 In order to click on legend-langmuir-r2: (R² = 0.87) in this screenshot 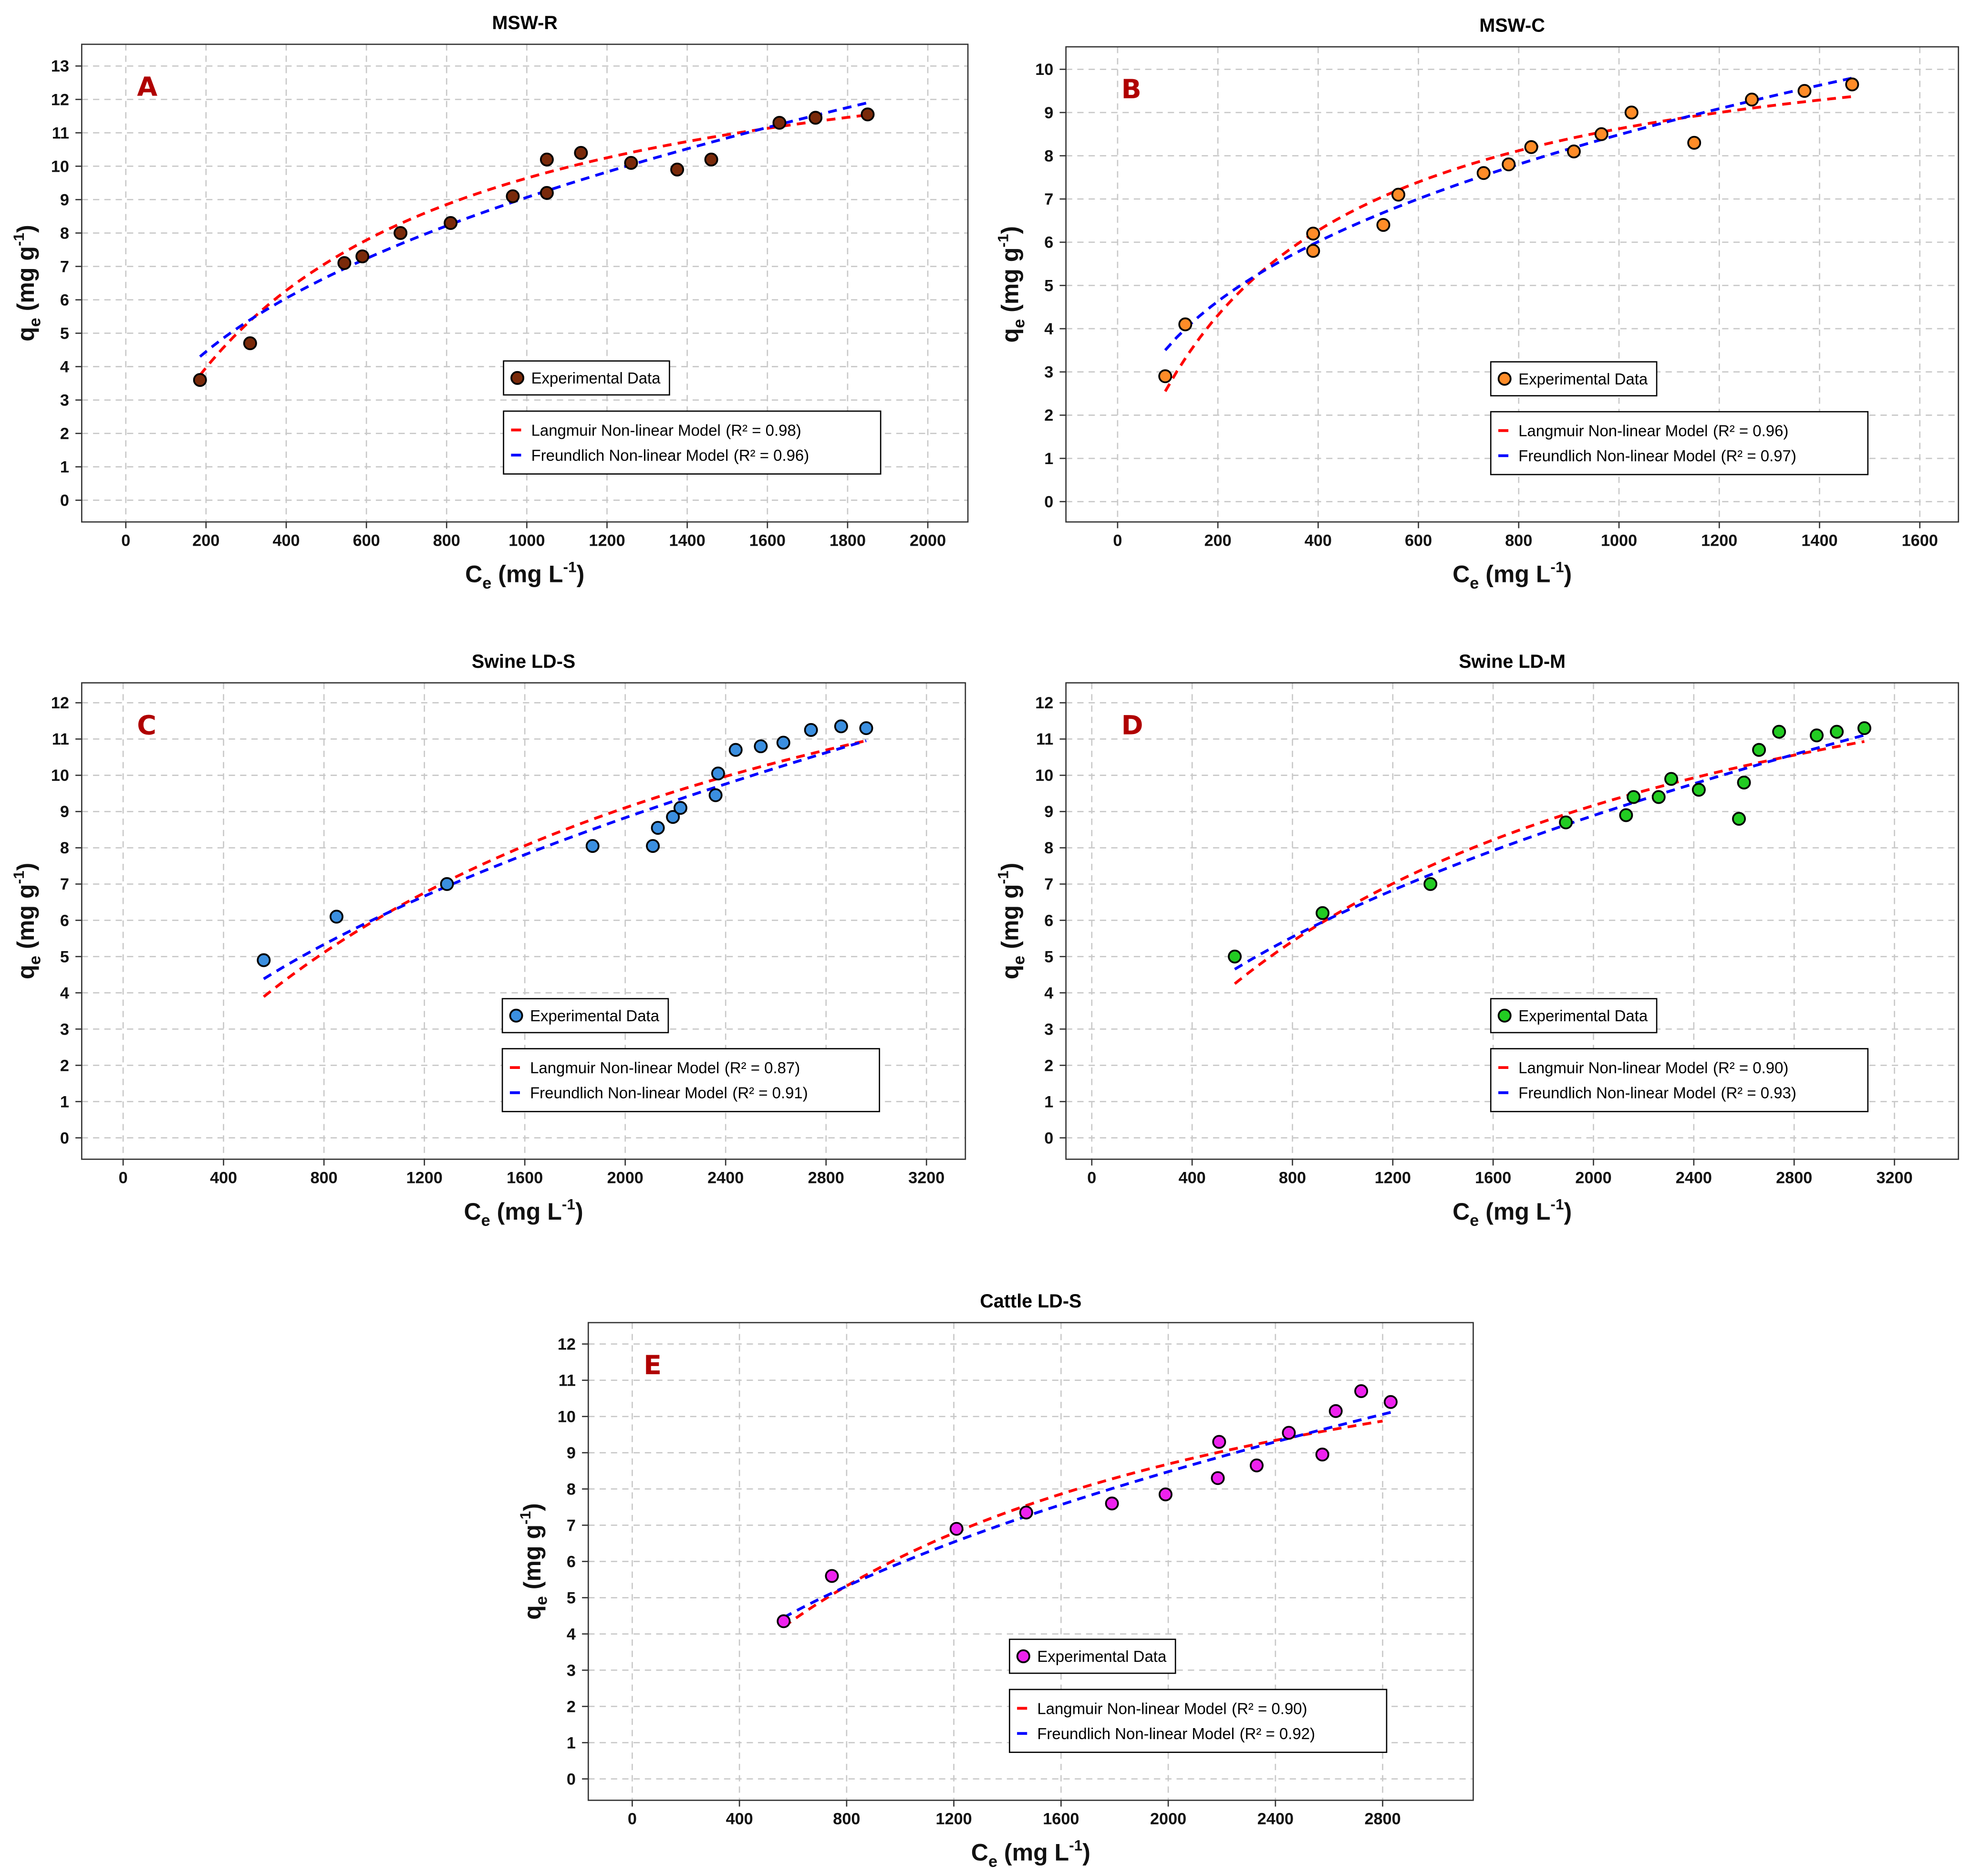, I will do `click(763, 1068)`.